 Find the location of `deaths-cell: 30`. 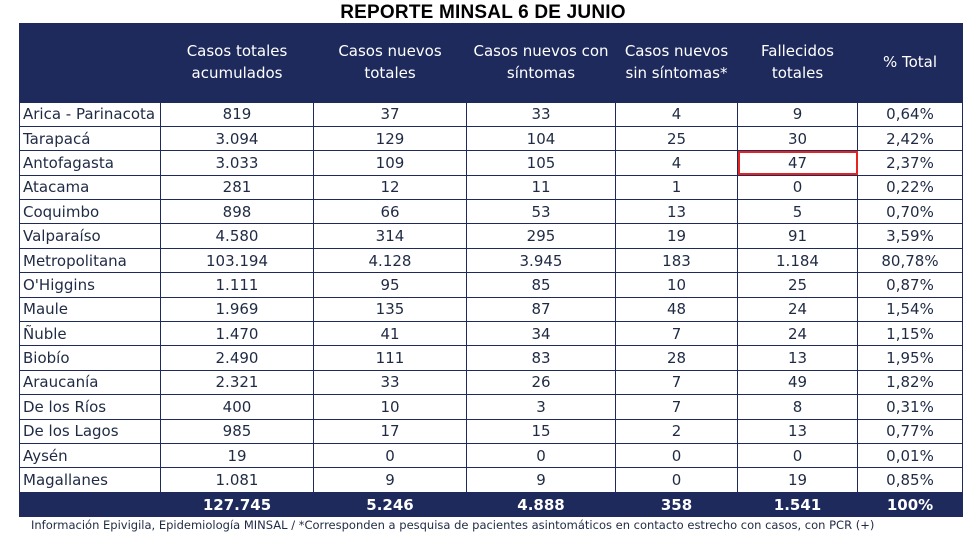

deaths-cell: 30 is located at coordinates (797, 138).